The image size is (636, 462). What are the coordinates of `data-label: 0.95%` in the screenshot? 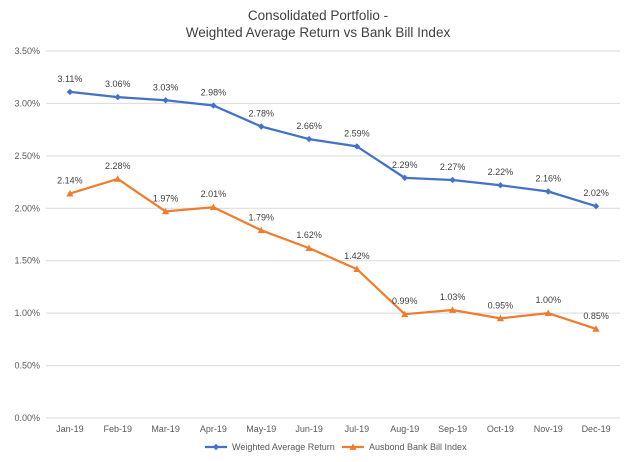 It's located at (501, 305).